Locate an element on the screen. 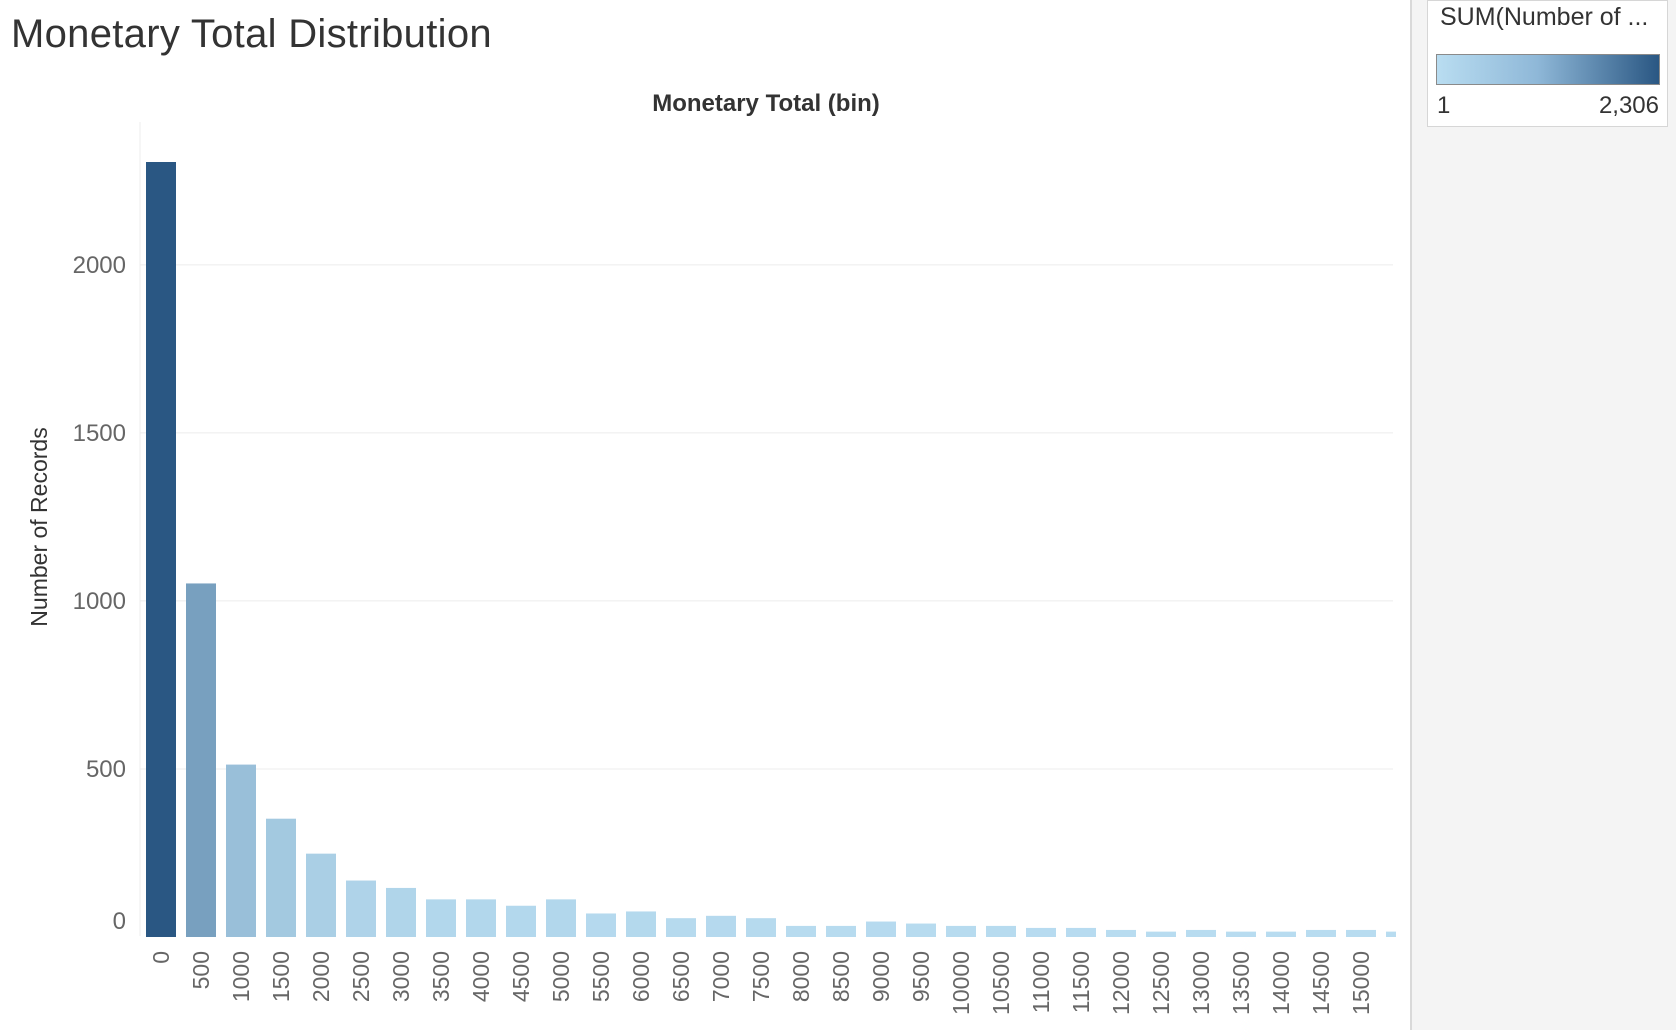 The width and height of the screenshot is (1676, 1030). x-tick-label: 11500 is located at coordinates (1081, 982).